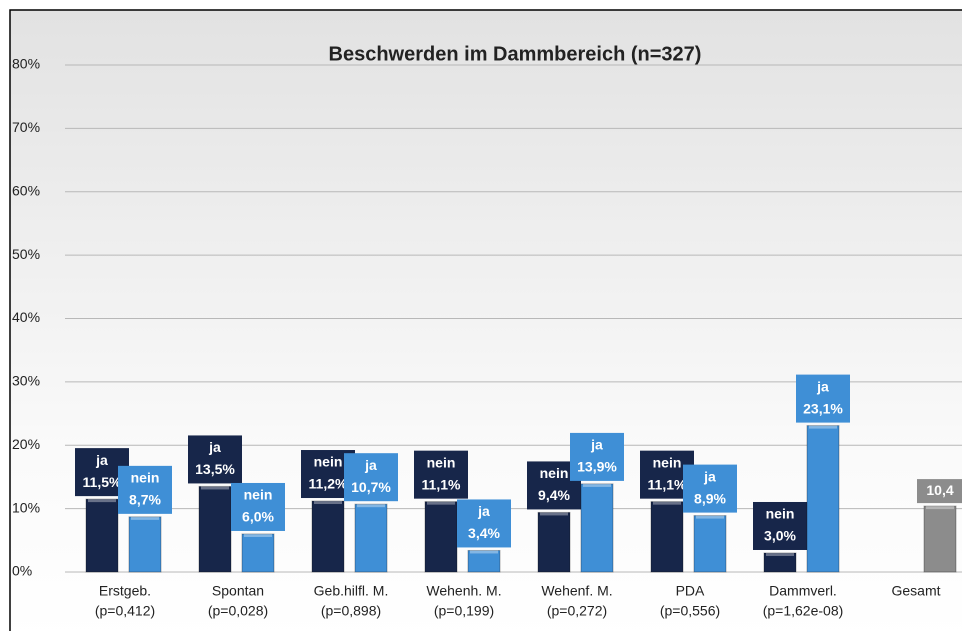 This screenshot has height=631, width=962. I want to click on y-tick-label: 70%, so click(26, 127).